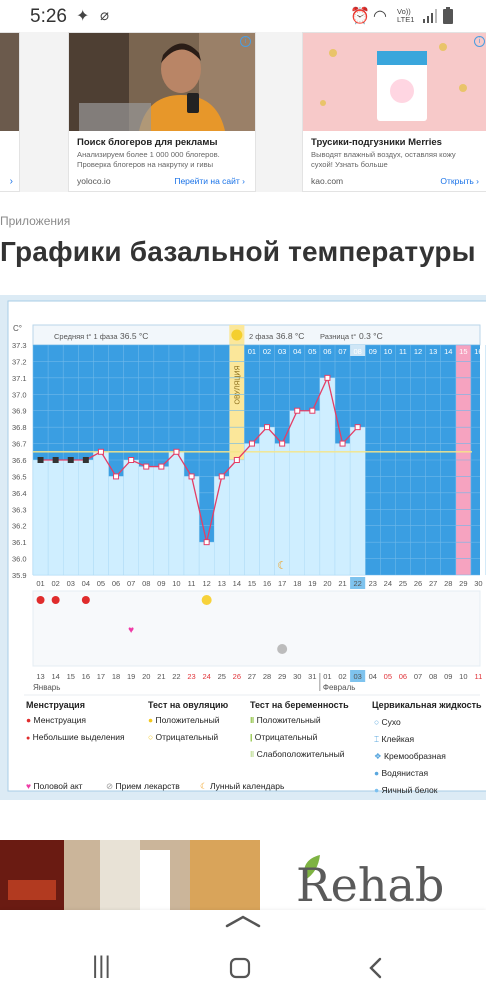 Image resolution: width=486 pixels, height=1000 pixels. I want to click on legend-intercourse: ♥ Половой акт, so click(54, 786).